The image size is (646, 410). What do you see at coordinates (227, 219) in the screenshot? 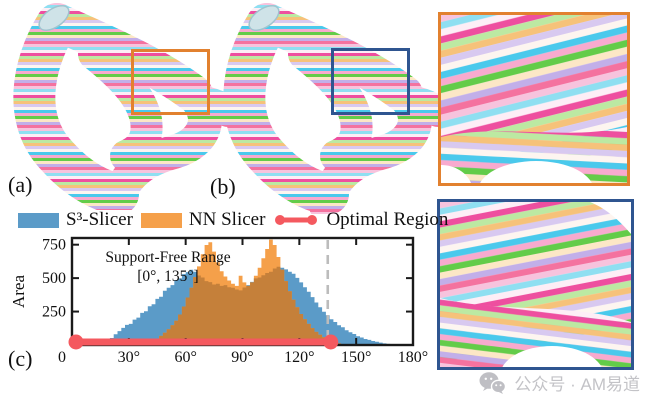
I see `nn-slicer-label: NN Slicer` at bounding box center [227, 219].